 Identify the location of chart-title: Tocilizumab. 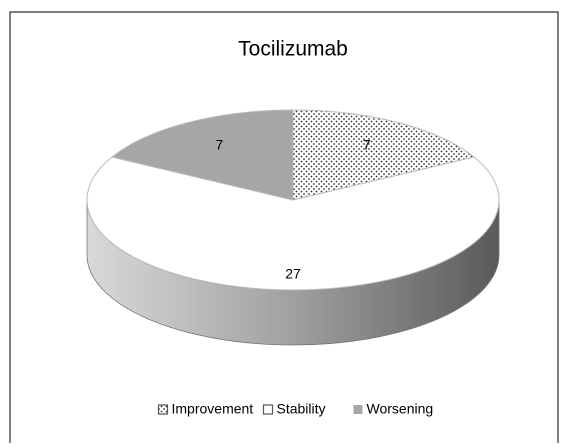
(293, 49).